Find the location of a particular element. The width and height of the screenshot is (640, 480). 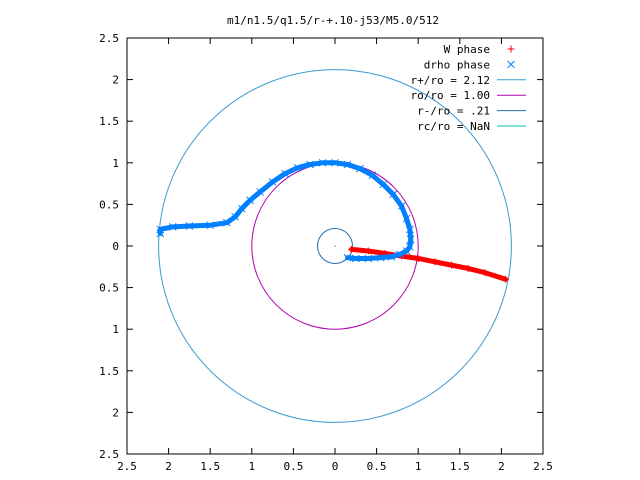

chart-title: m1/n1.5/q1.5/r-+.10-j53/M5.0/512 is located at coordinates (333, 20).